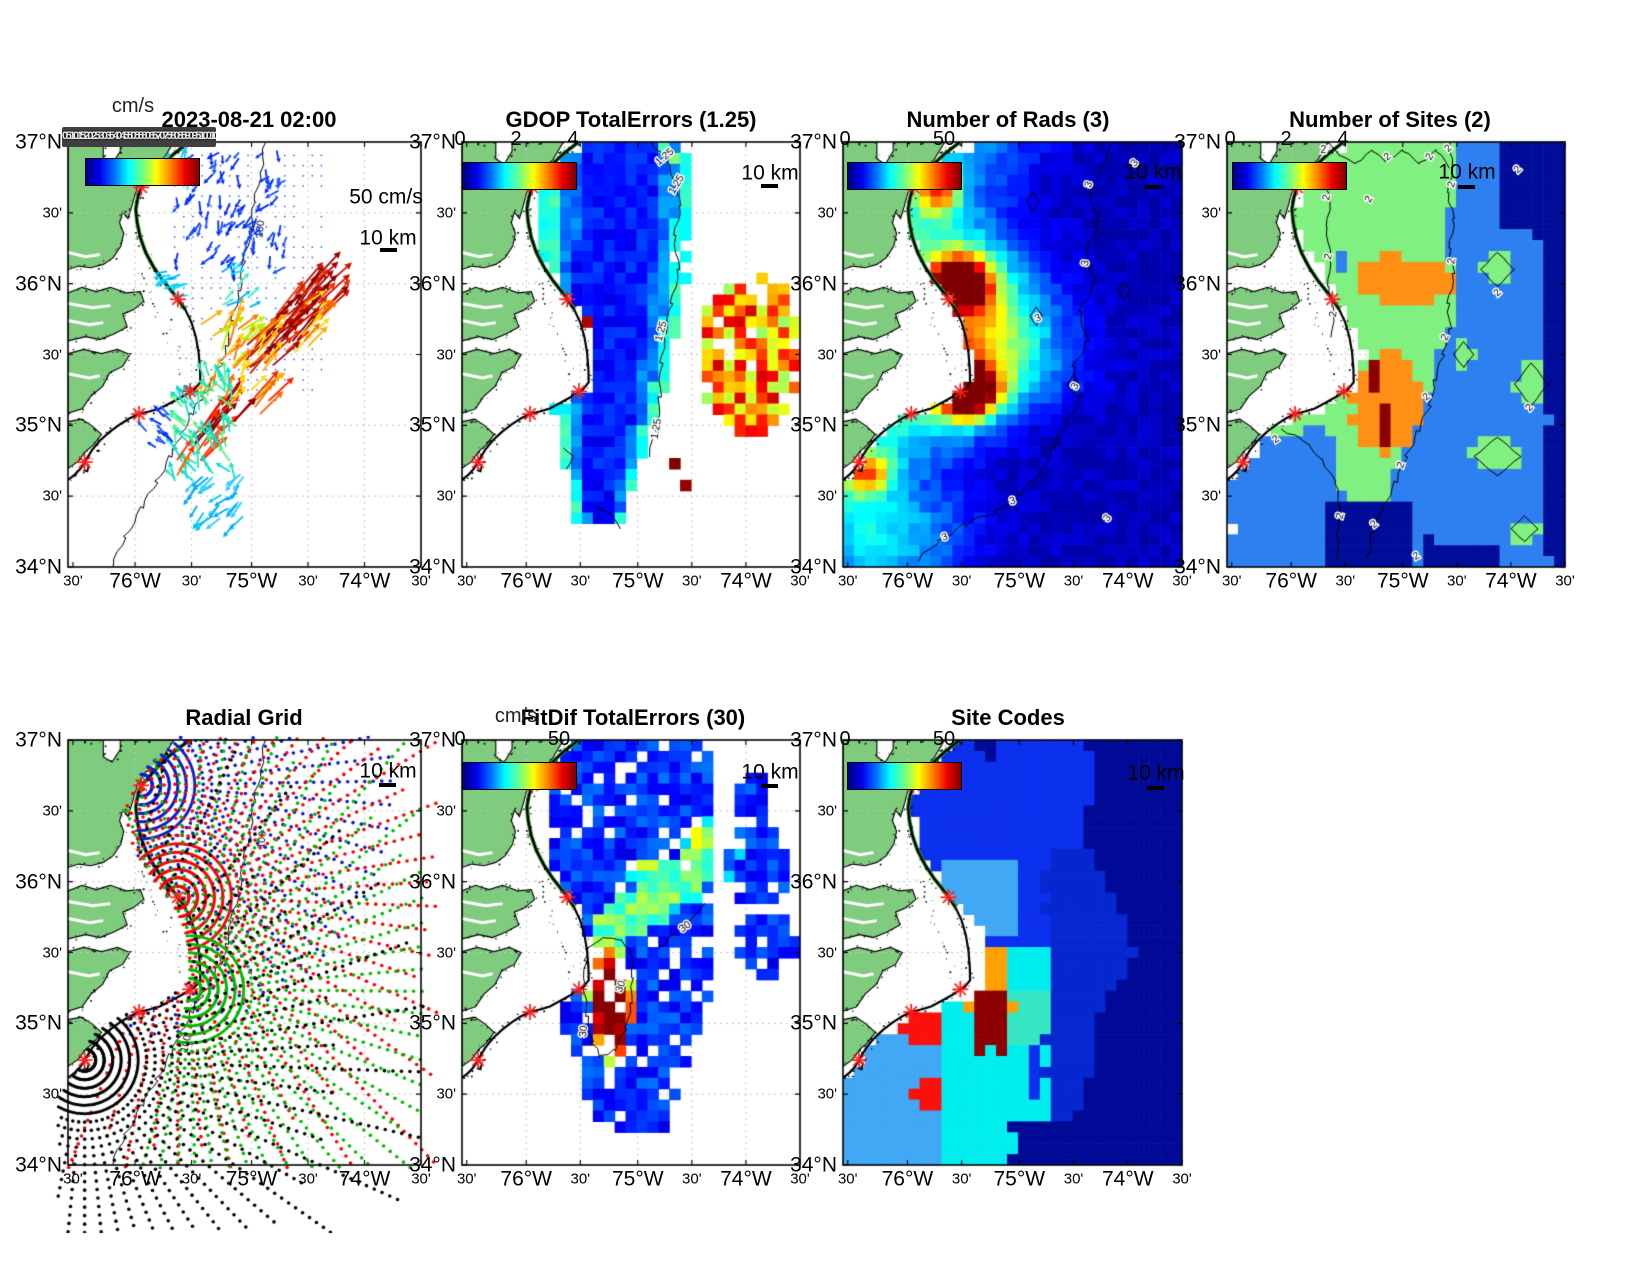  I want to click on km-scale-bar-numsites, so click(1466, 187).